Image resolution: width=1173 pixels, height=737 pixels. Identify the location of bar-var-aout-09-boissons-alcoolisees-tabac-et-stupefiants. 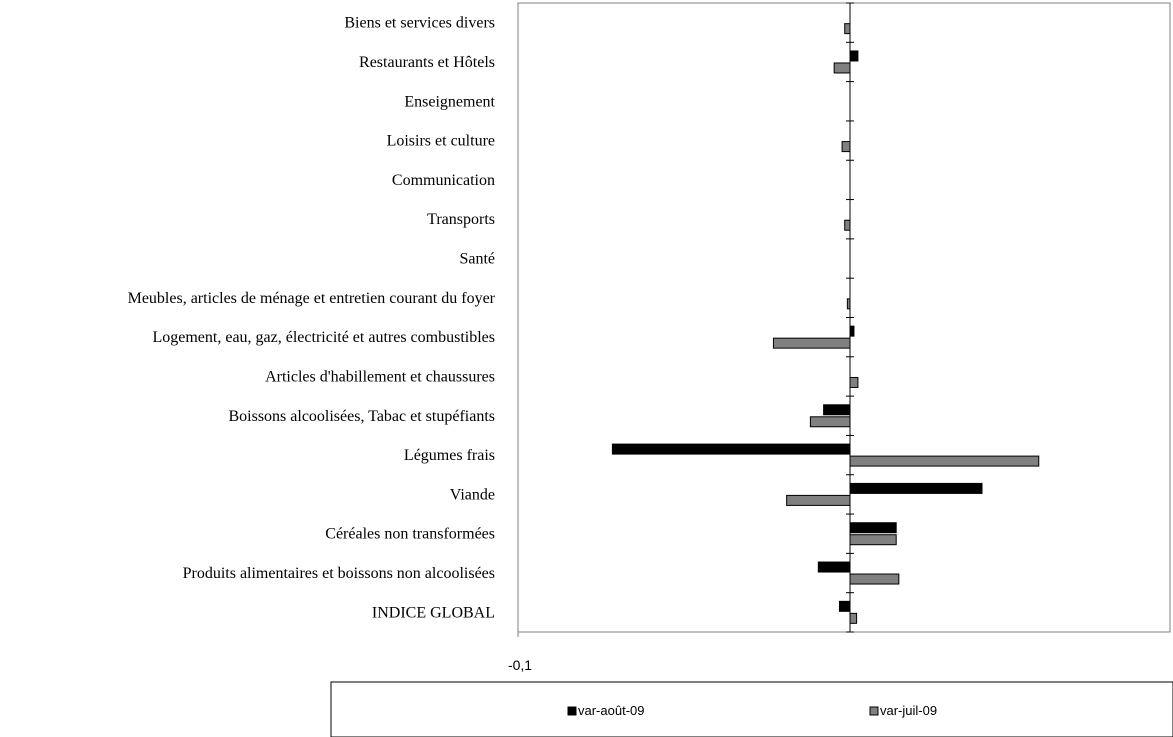
(837, 410).